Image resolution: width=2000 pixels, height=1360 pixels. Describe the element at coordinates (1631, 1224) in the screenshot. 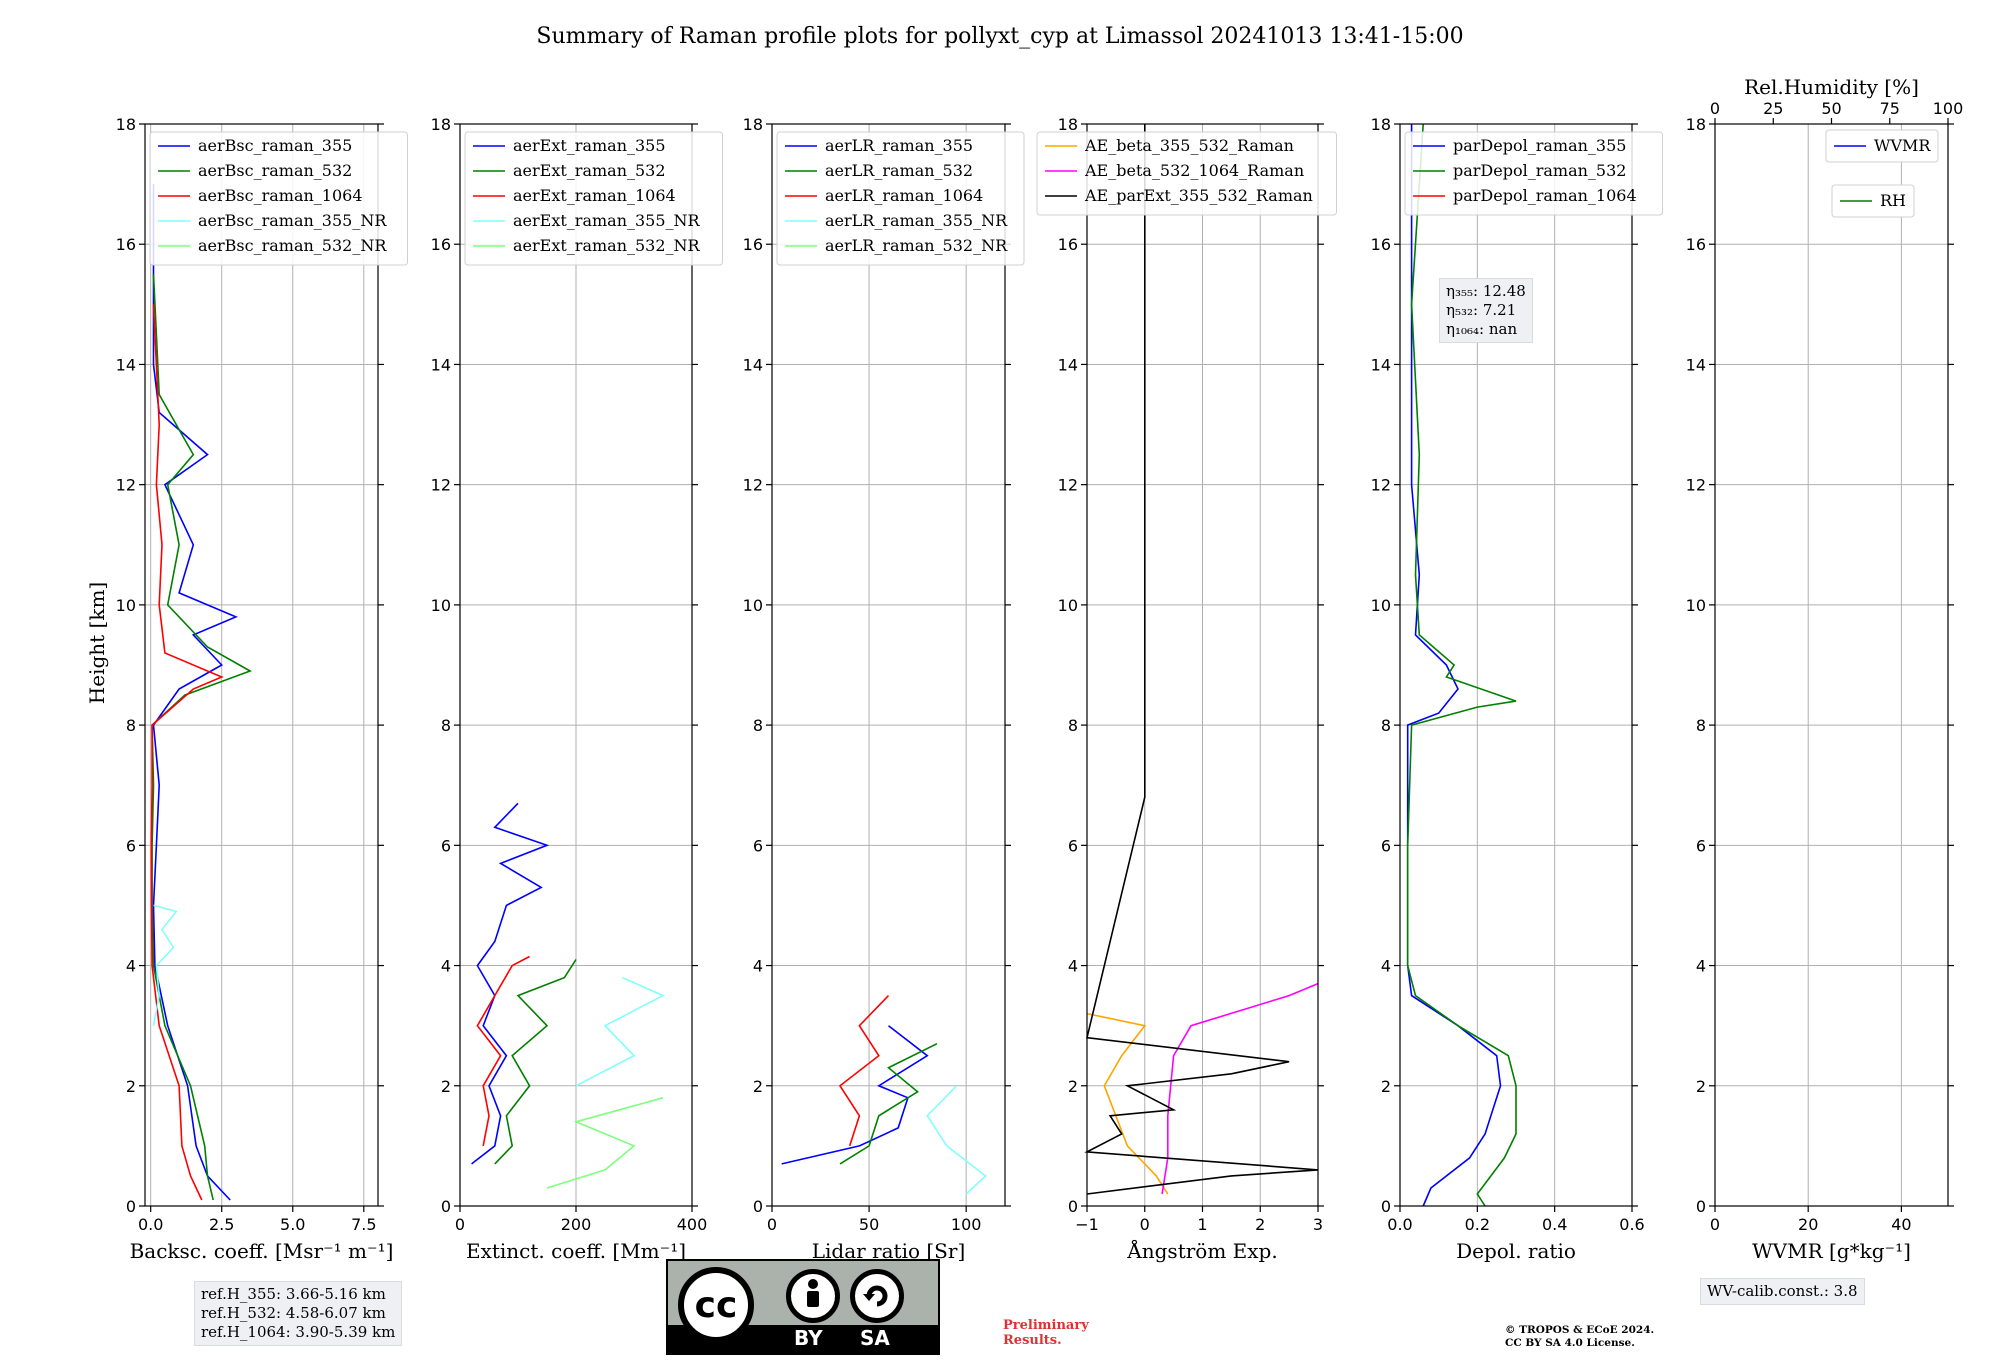

I see `x-tick-label: 0.6` at that location.